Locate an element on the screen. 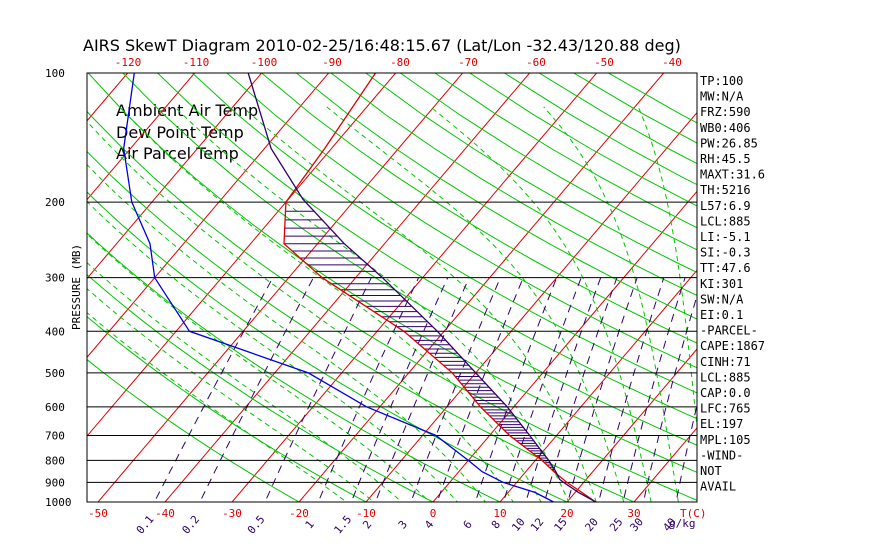 The width and height of the screenshot is (870, 560). stability-index-item: CAPE:1867 is located at coordinates (732, 346).